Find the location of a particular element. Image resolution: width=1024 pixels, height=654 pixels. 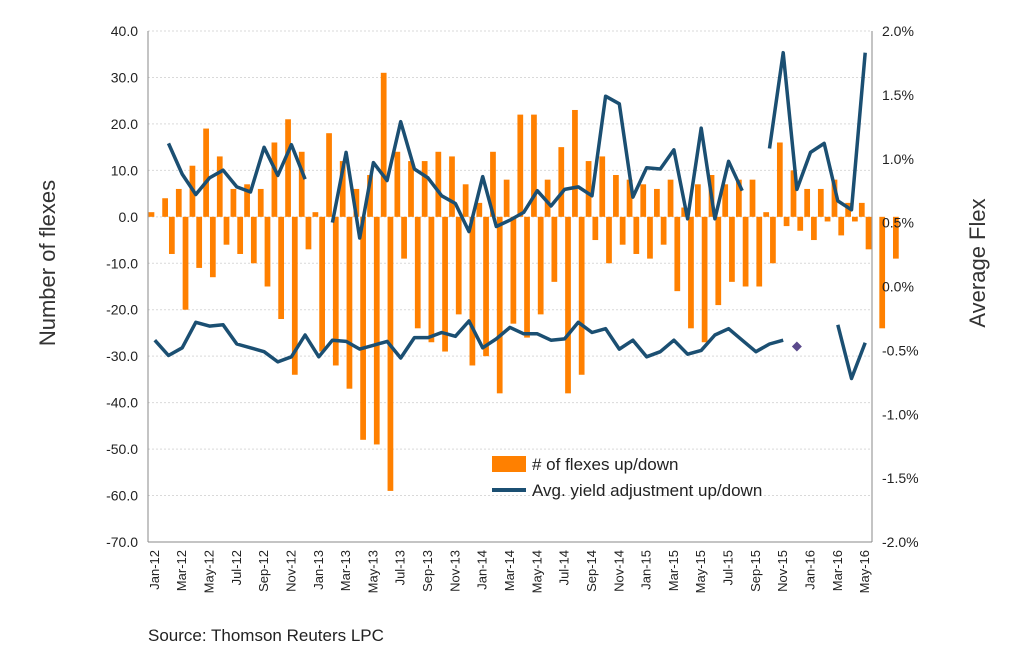

y-left-axis-title: Number of flexes is located at coordinates (47, 263).